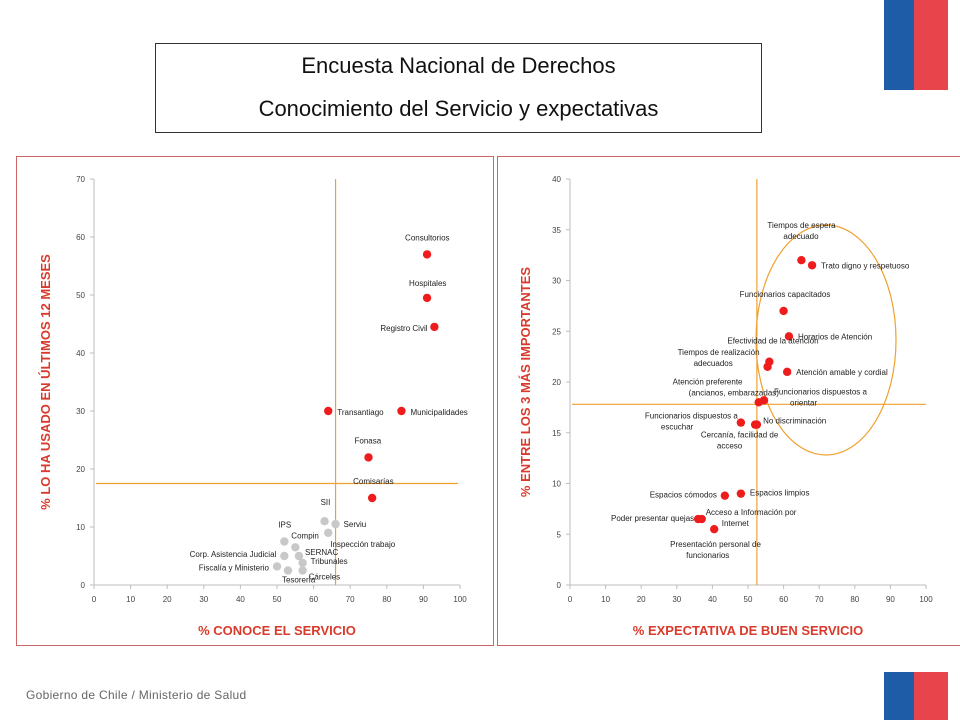  I want to click on point-label-acceso-a-informacion-por-internet: Acceso a Información por Internet, so click(751, 518).